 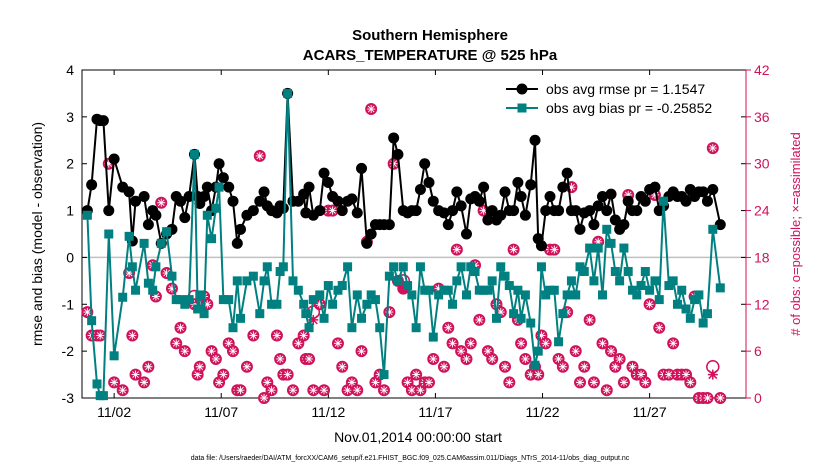 I want to click on y2-tick-label: 30, so click(x=762, y=164).